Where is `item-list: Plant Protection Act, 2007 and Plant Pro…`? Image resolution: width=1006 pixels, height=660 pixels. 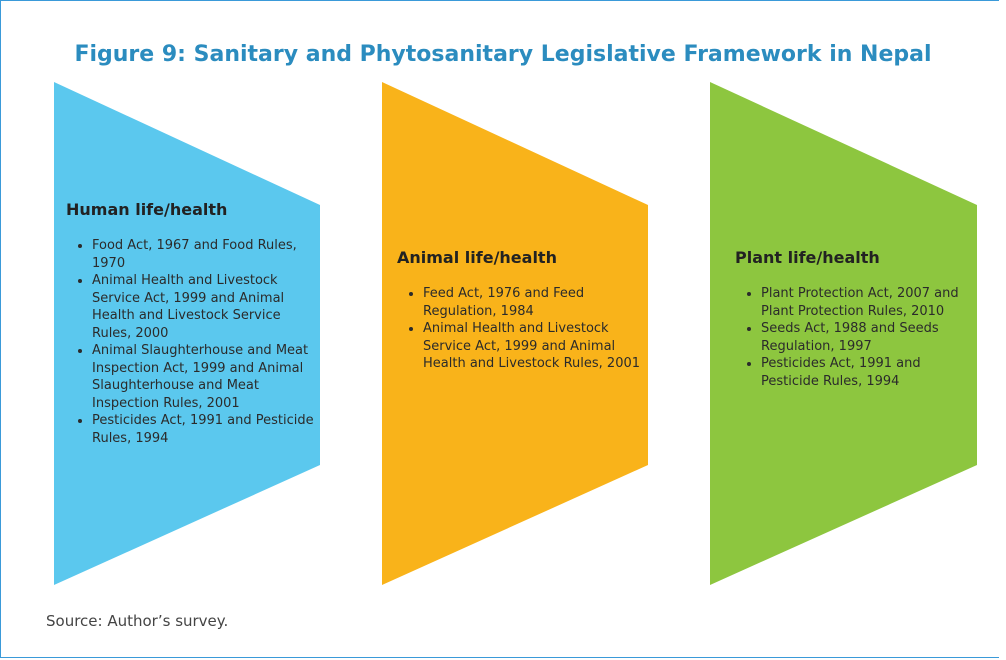 item-list: Plant Protection Act, 2007 and Plant Pro… is located at coordinates (852, 337).